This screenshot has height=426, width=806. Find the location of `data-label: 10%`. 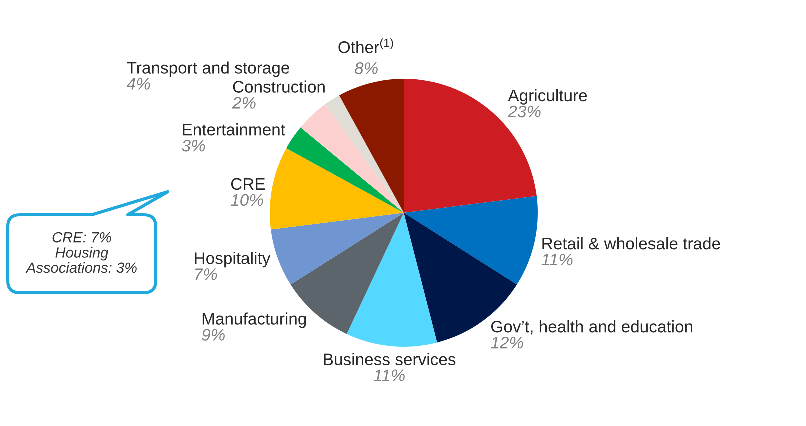

data-label: 10% is located at coordinates (247, 200).